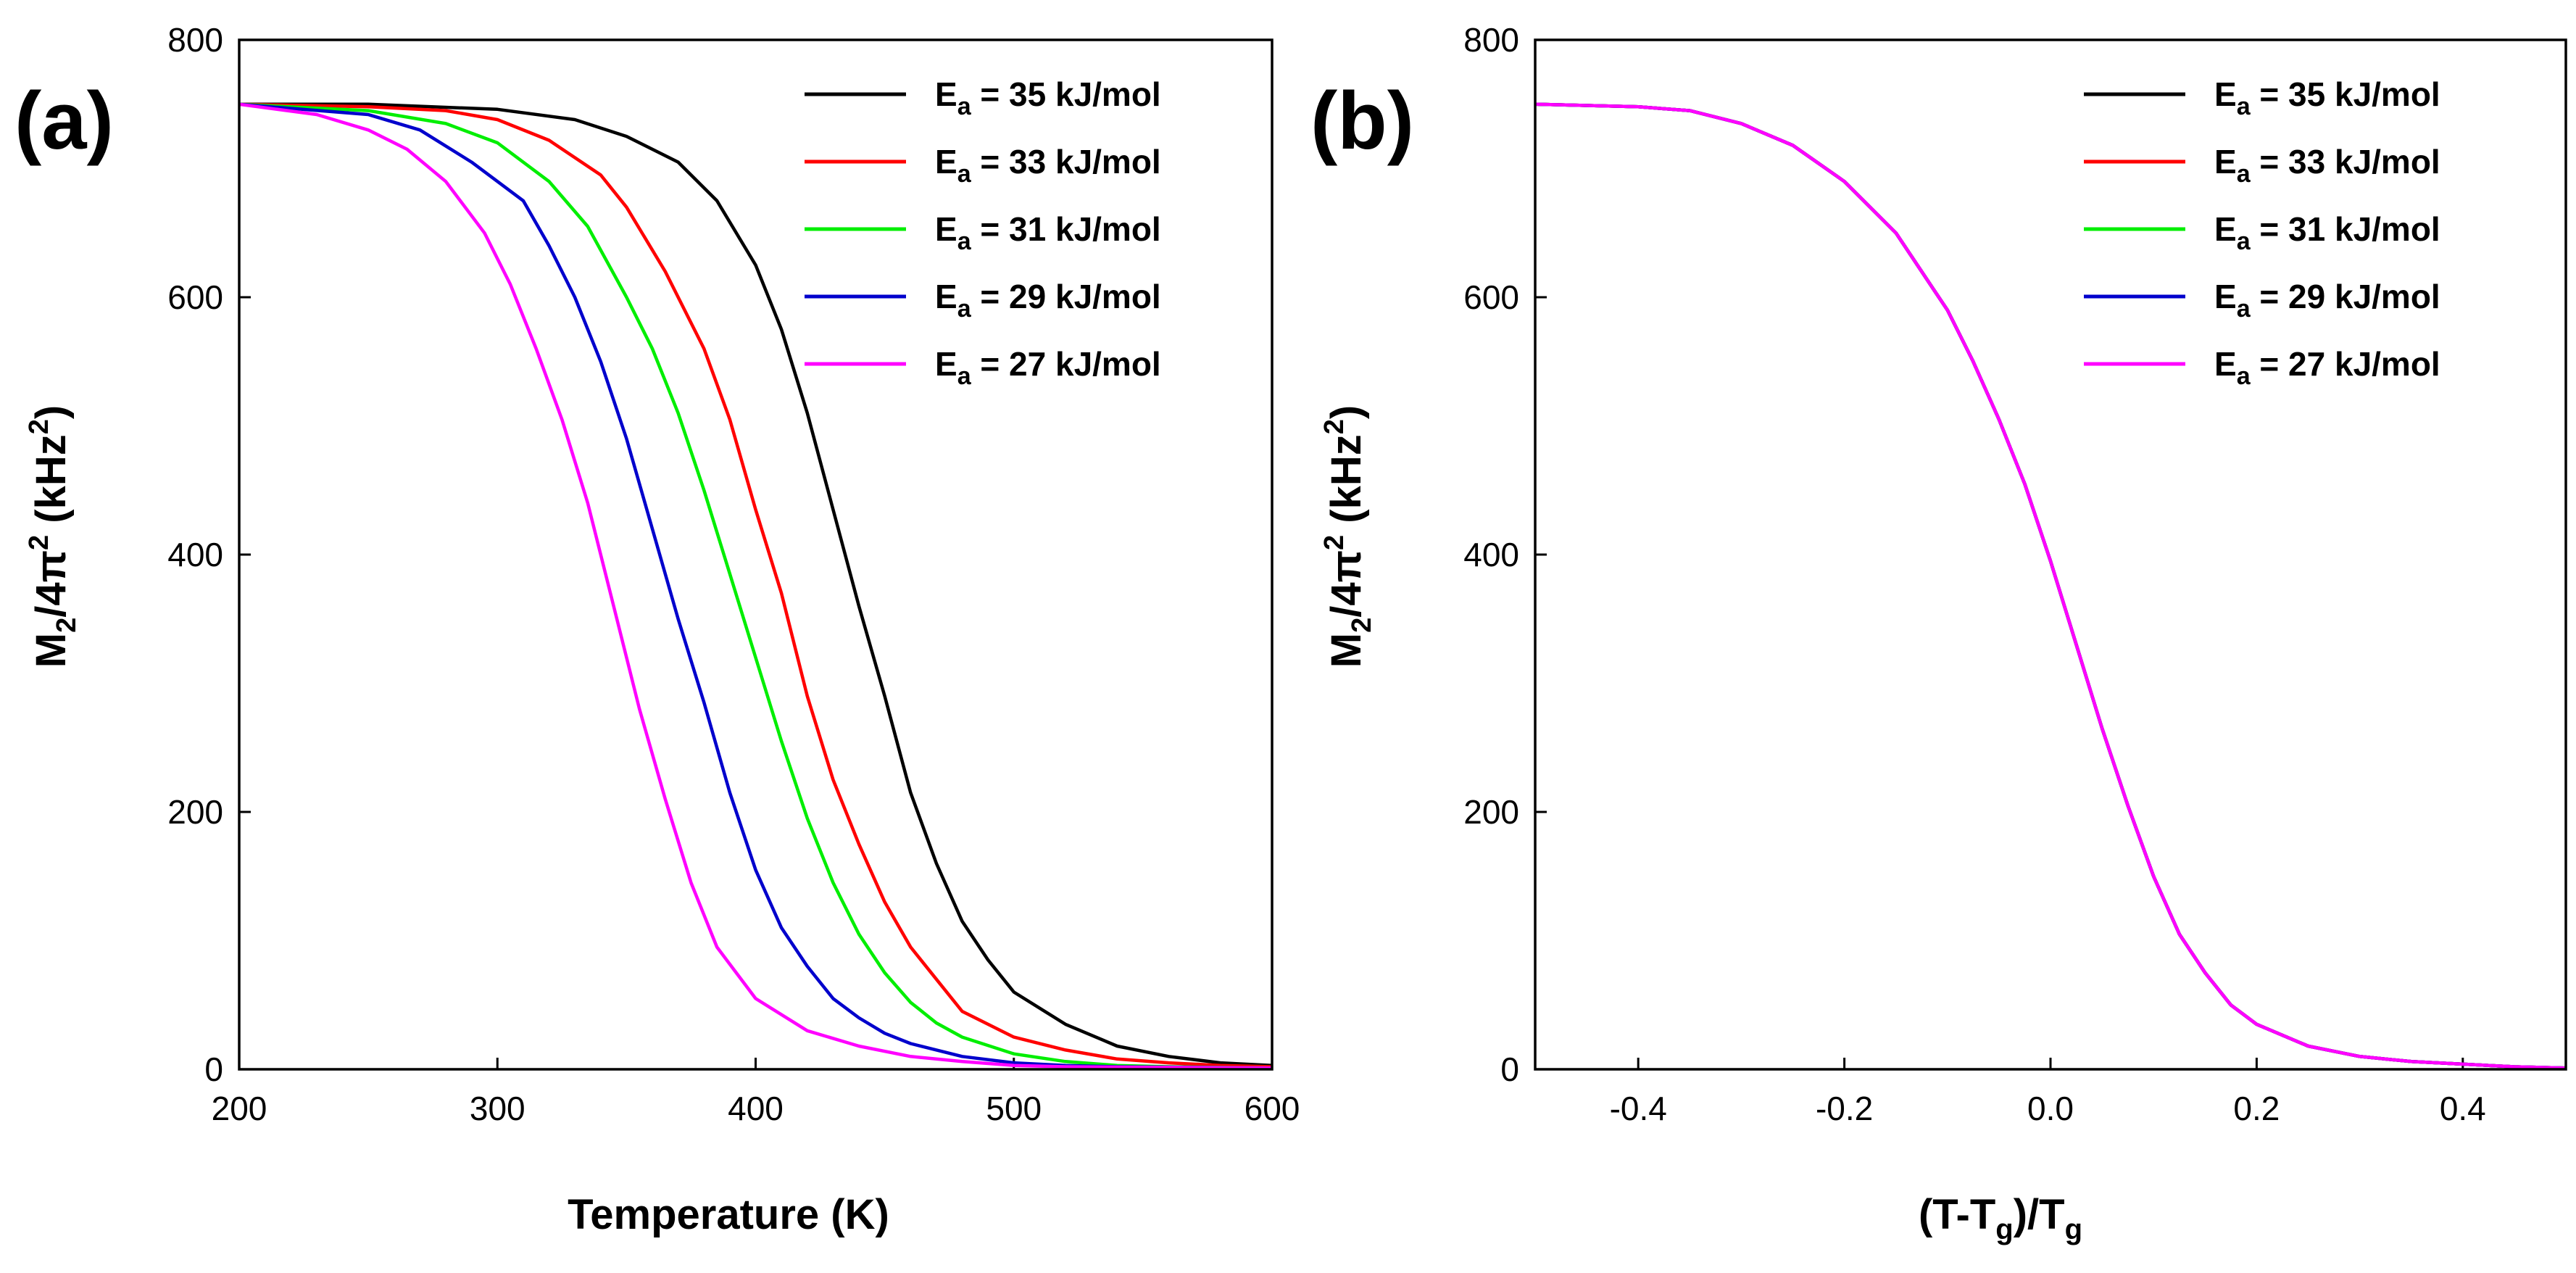 The height and width of the screenshot is (1273, 2576). What do you see at coordinates (195, 40) in the screenshot?
I see `panel-a-y-tick-label: 800` at bounding box center [195, 40].